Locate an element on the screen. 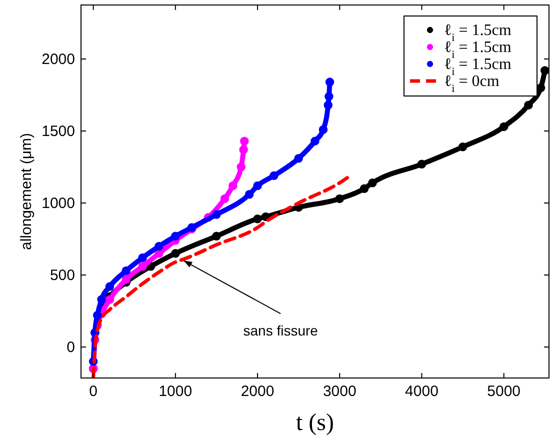 The width and height of the screenshot is (551, 440). y-tick-label: 0 is located at coordinates (70, 347).